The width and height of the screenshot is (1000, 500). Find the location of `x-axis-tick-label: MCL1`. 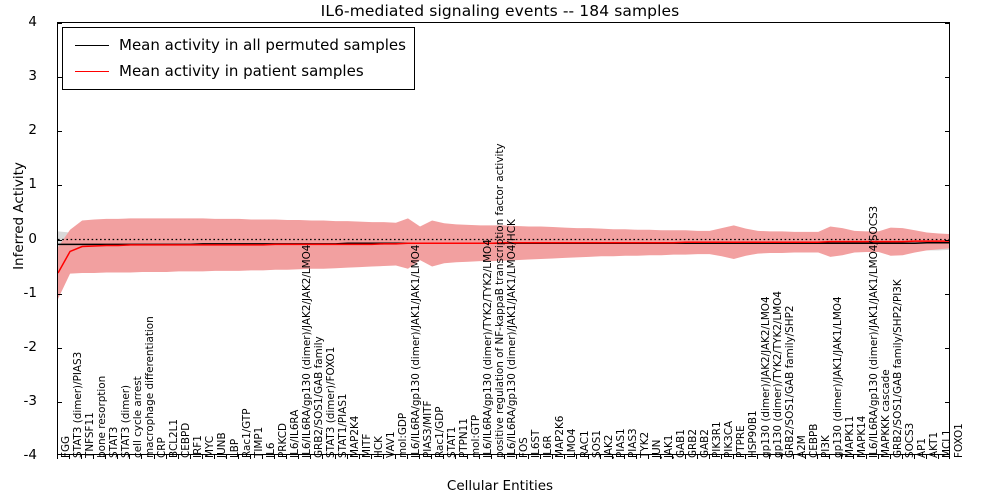

x-axis-tick-label: MCL1 is located at coordinates (946, 443).